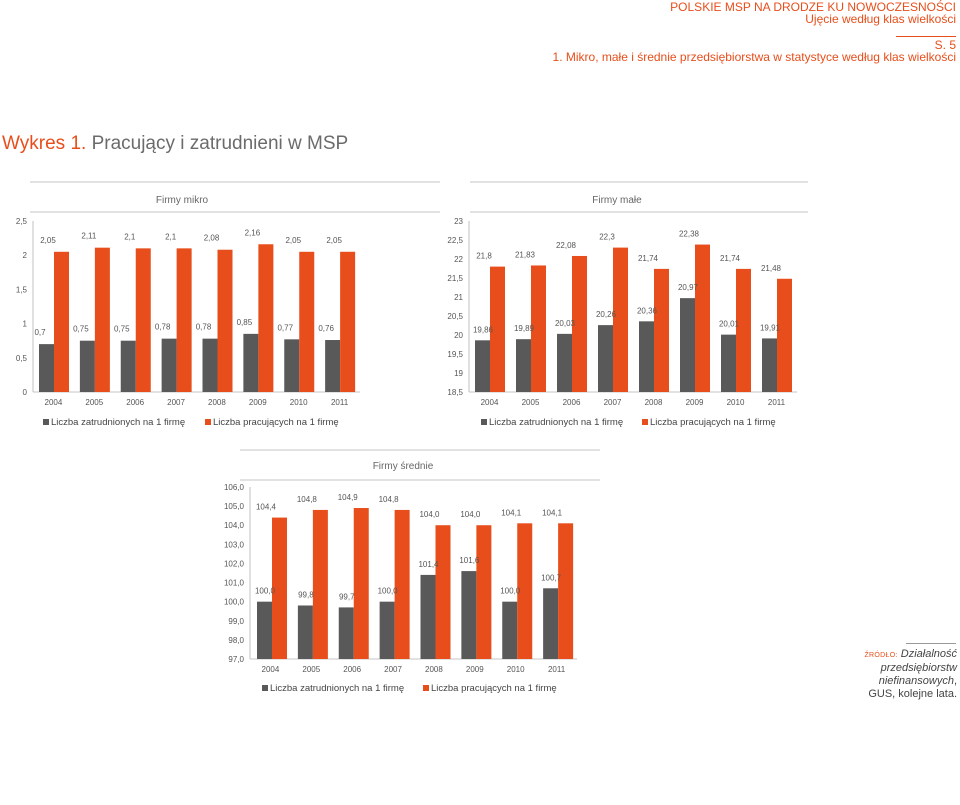 This screenshot has width=960, height=805. What do you see at coordinates (455, 240) in the screenshot?
I see `y-tick-label: 22,5` at bounding box center [455, 240].